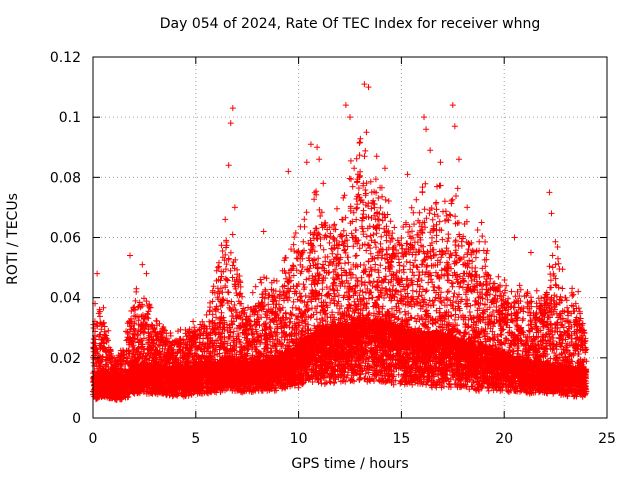  Describe the element at coordinates (65, 58) in the screenshot. I see `y-tick-label: 0.12` at that location.